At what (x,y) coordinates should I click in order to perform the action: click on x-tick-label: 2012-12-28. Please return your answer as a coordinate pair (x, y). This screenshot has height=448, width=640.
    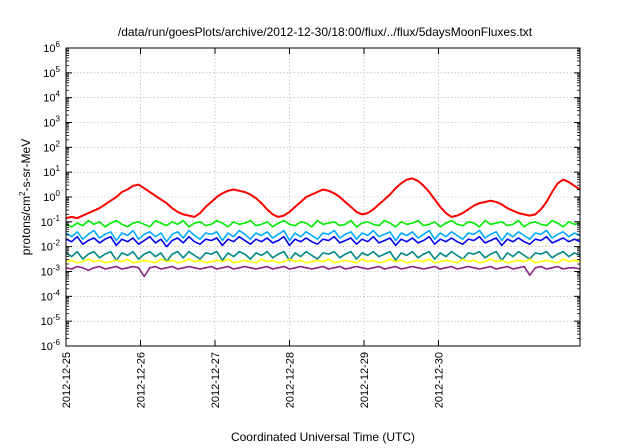
    Looking at the image, I should click on (290, 380).